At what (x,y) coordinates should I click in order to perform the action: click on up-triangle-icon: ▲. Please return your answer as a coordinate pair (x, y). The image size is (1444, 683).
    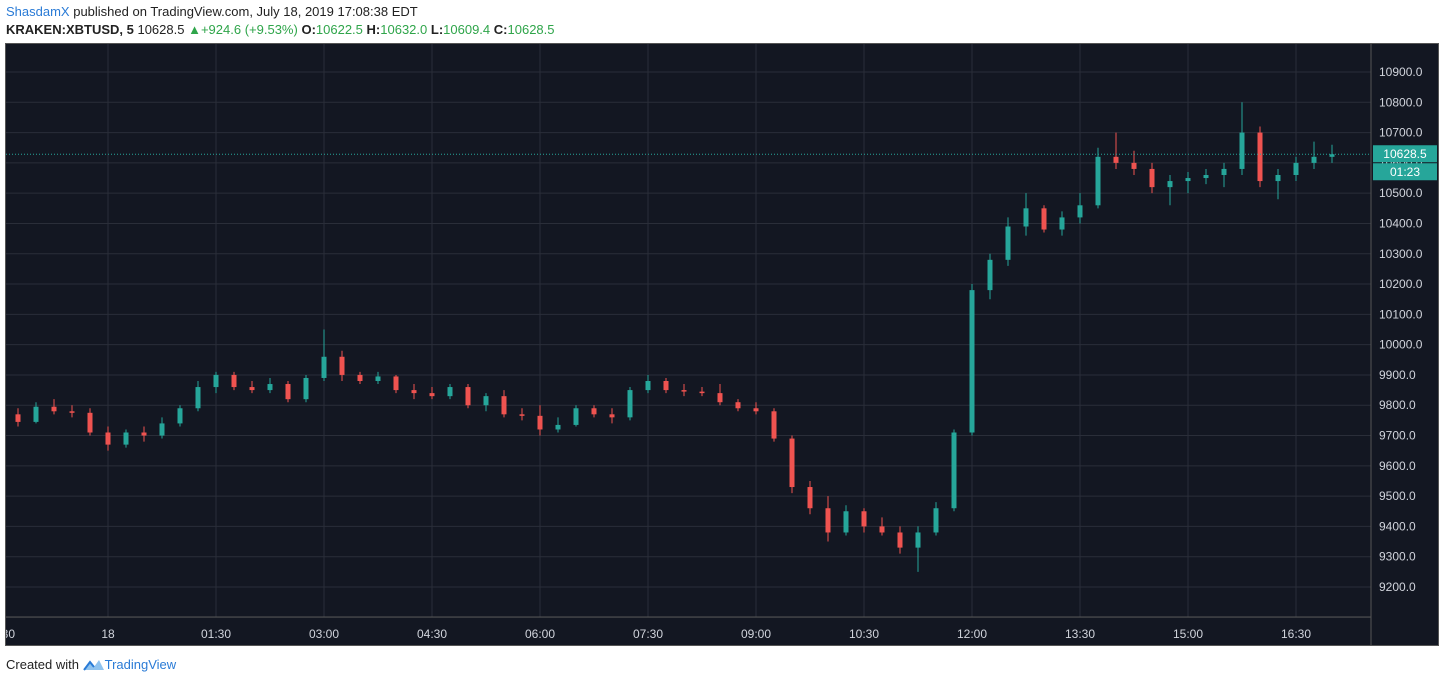
    Looking at the image, I should click on (194, 29).